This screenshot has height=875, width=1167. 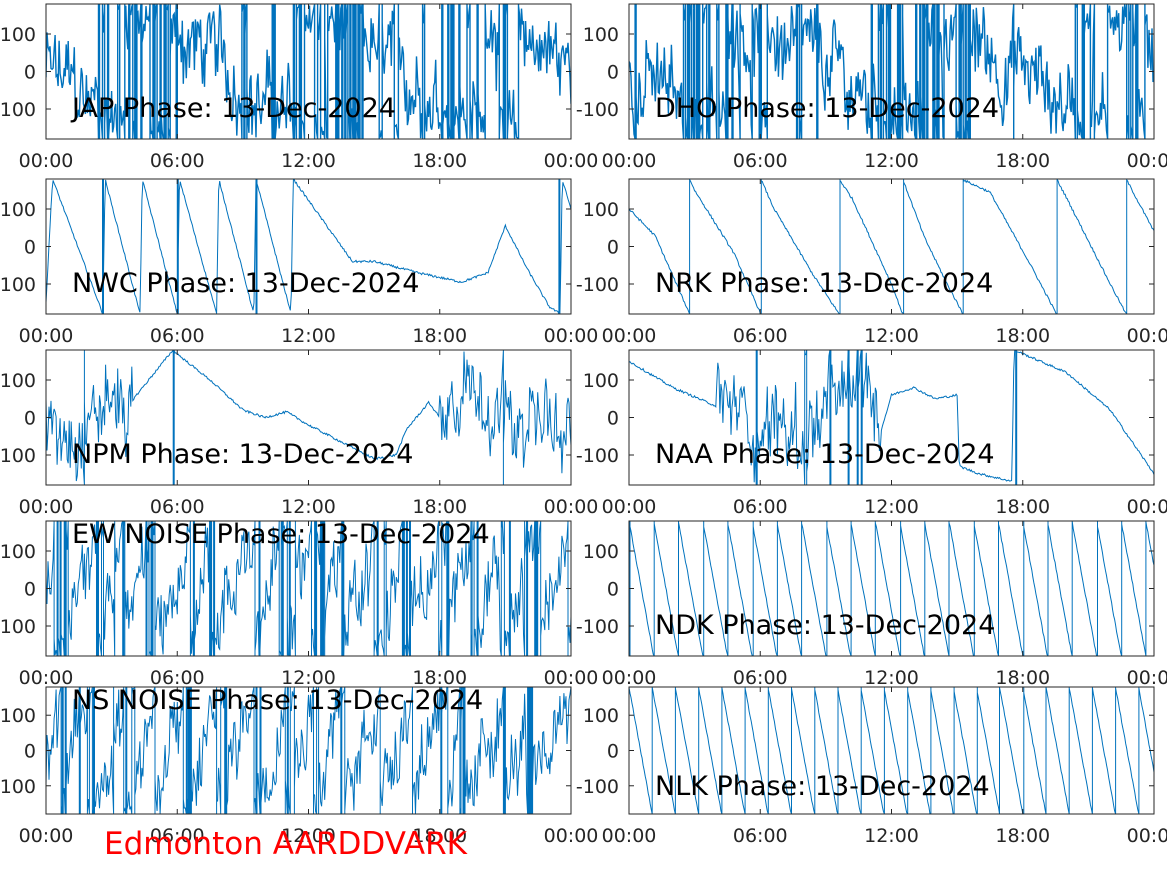 What do you see at coordinates (827, 108) in the screenshot?
I see `chart-title: DHO Phase: 13-Dec-2024` at bounding box center [827, 108].